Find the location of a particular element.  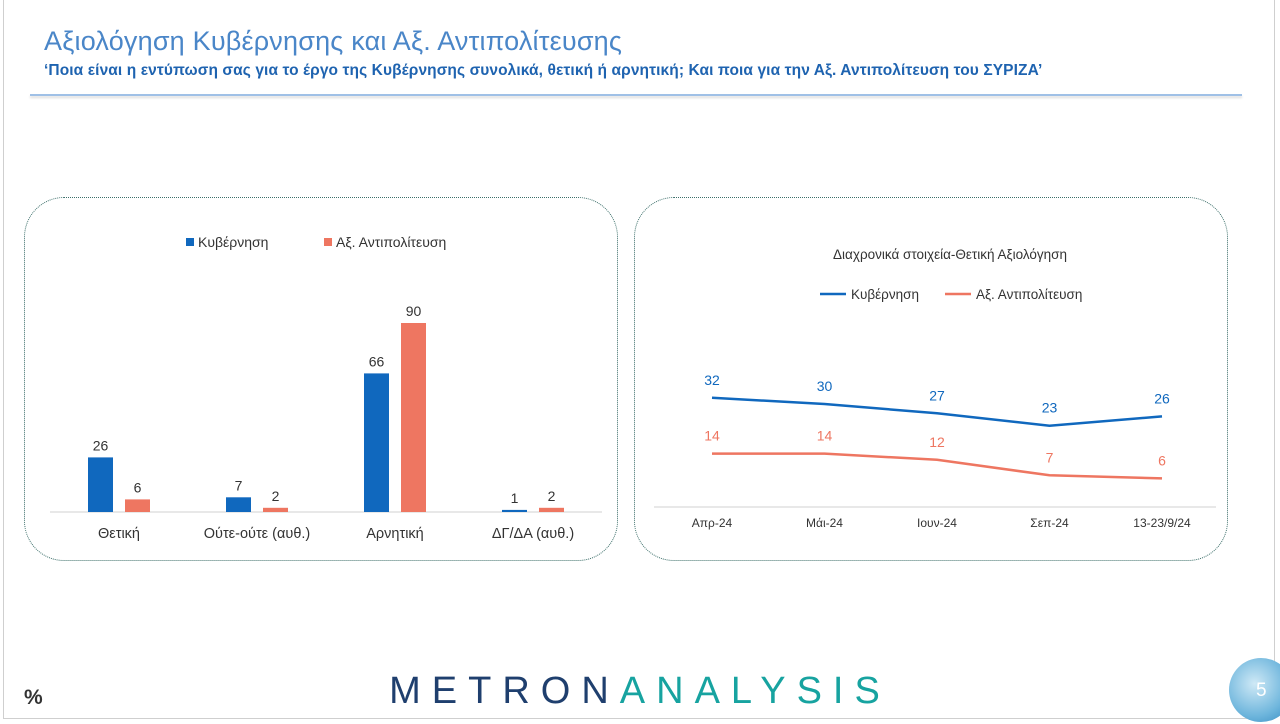

data-label-opposition-0: 14 is located at coordinates (712, 436).